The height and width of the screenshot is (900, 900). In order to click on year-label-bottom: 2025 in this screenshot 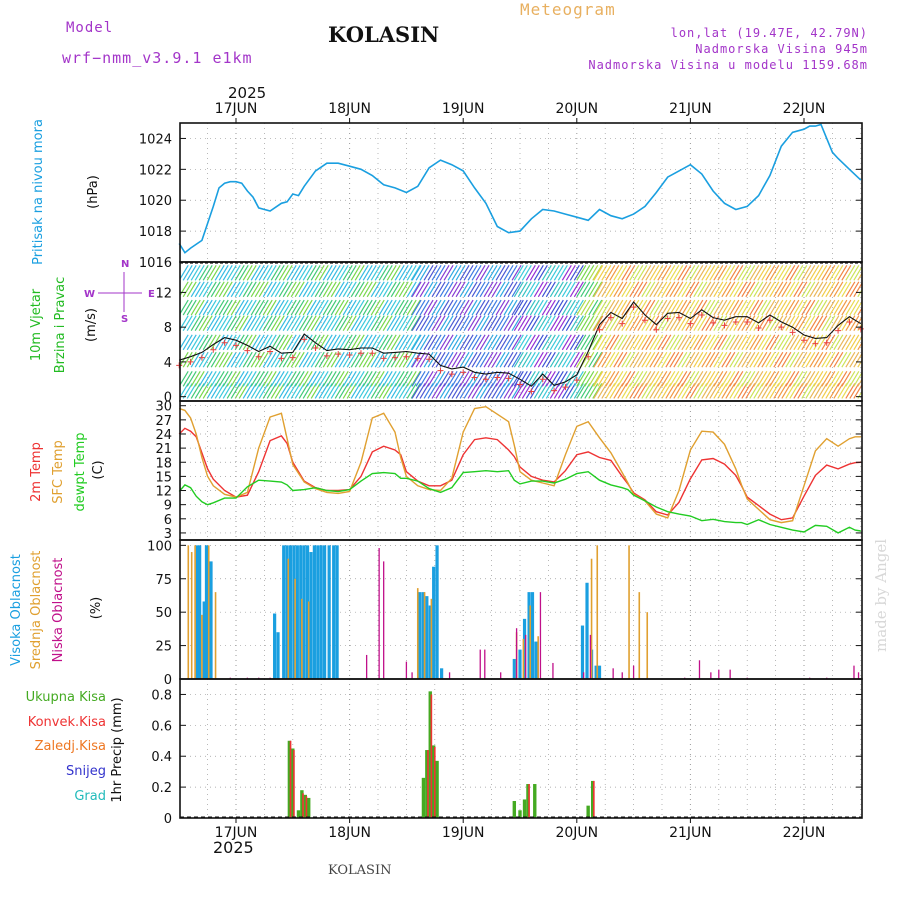, I will do `click(233, 847)`.